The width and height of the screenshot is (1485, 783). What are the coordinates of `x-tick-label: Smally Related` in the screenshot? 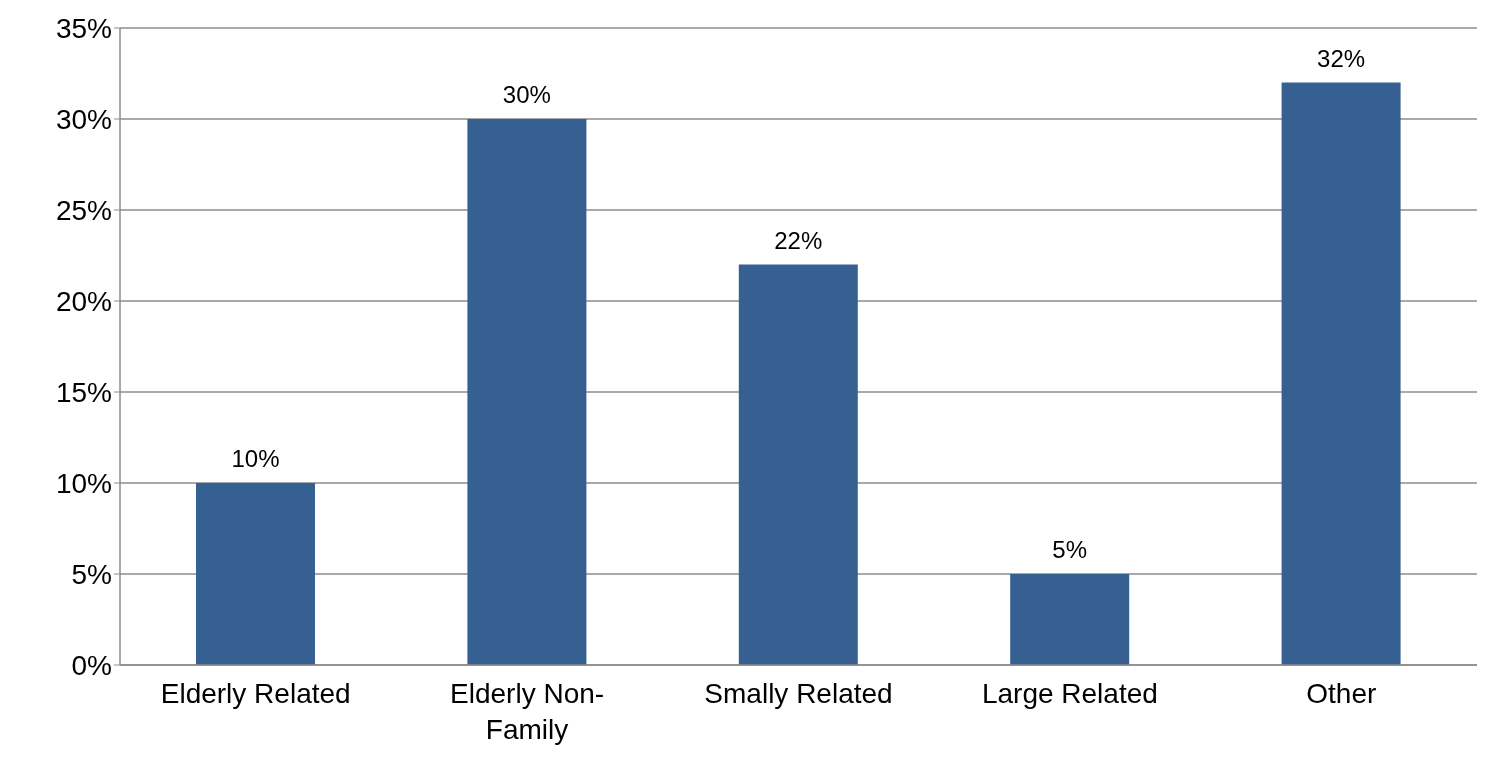 It's located at (798, 693).